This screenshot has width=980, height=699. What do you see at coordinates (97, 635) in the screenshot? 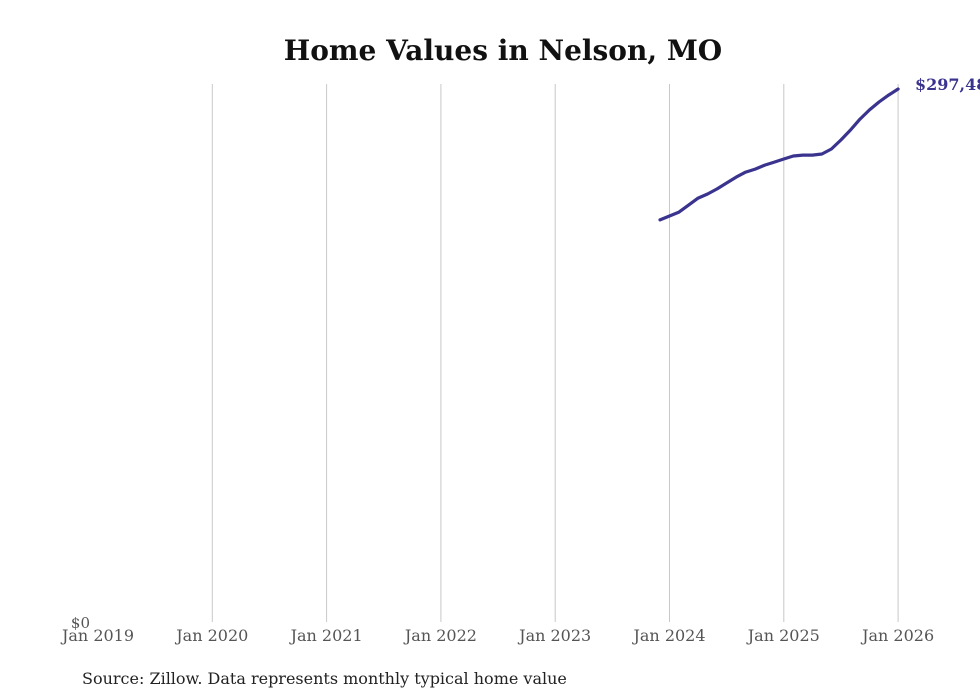
I see `x-tick-label: Jan 2019` at bounding box center [97, 635].